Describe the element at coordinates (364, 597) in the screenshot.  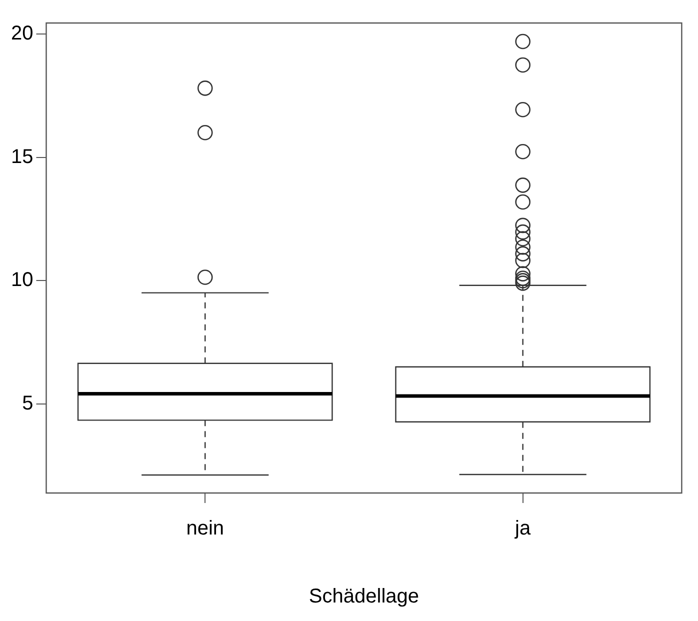
I see `x-axis-title: Schädellage` at that location.